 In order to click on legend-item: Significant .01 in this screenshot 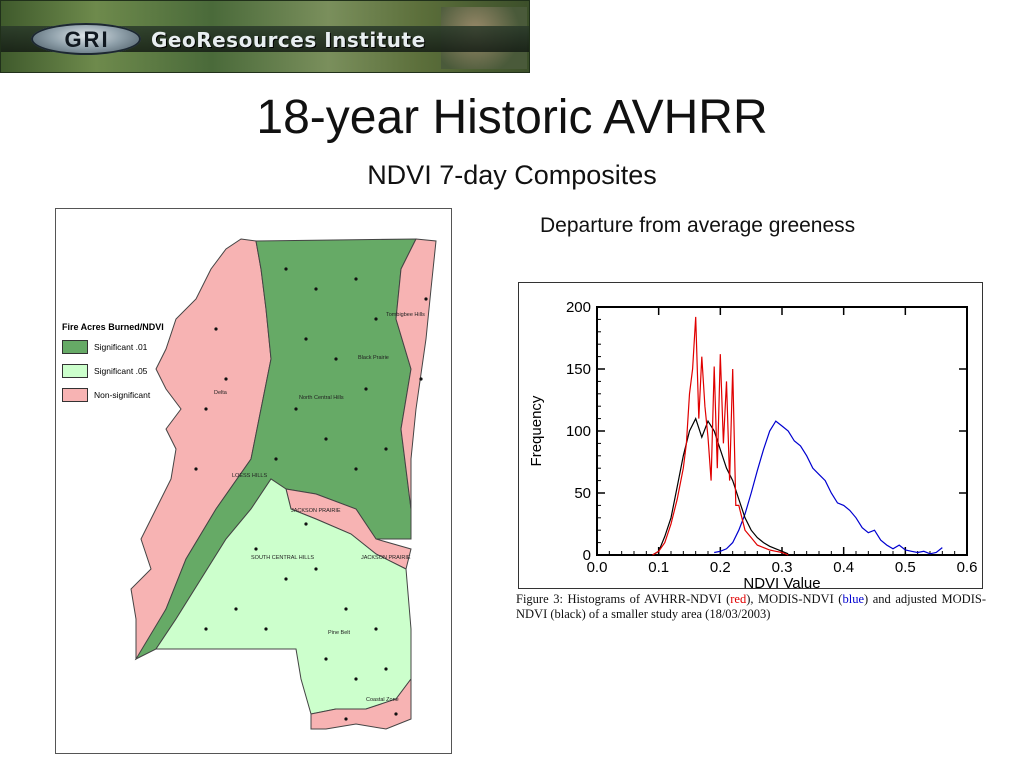, I will do `click(122, 347)`.